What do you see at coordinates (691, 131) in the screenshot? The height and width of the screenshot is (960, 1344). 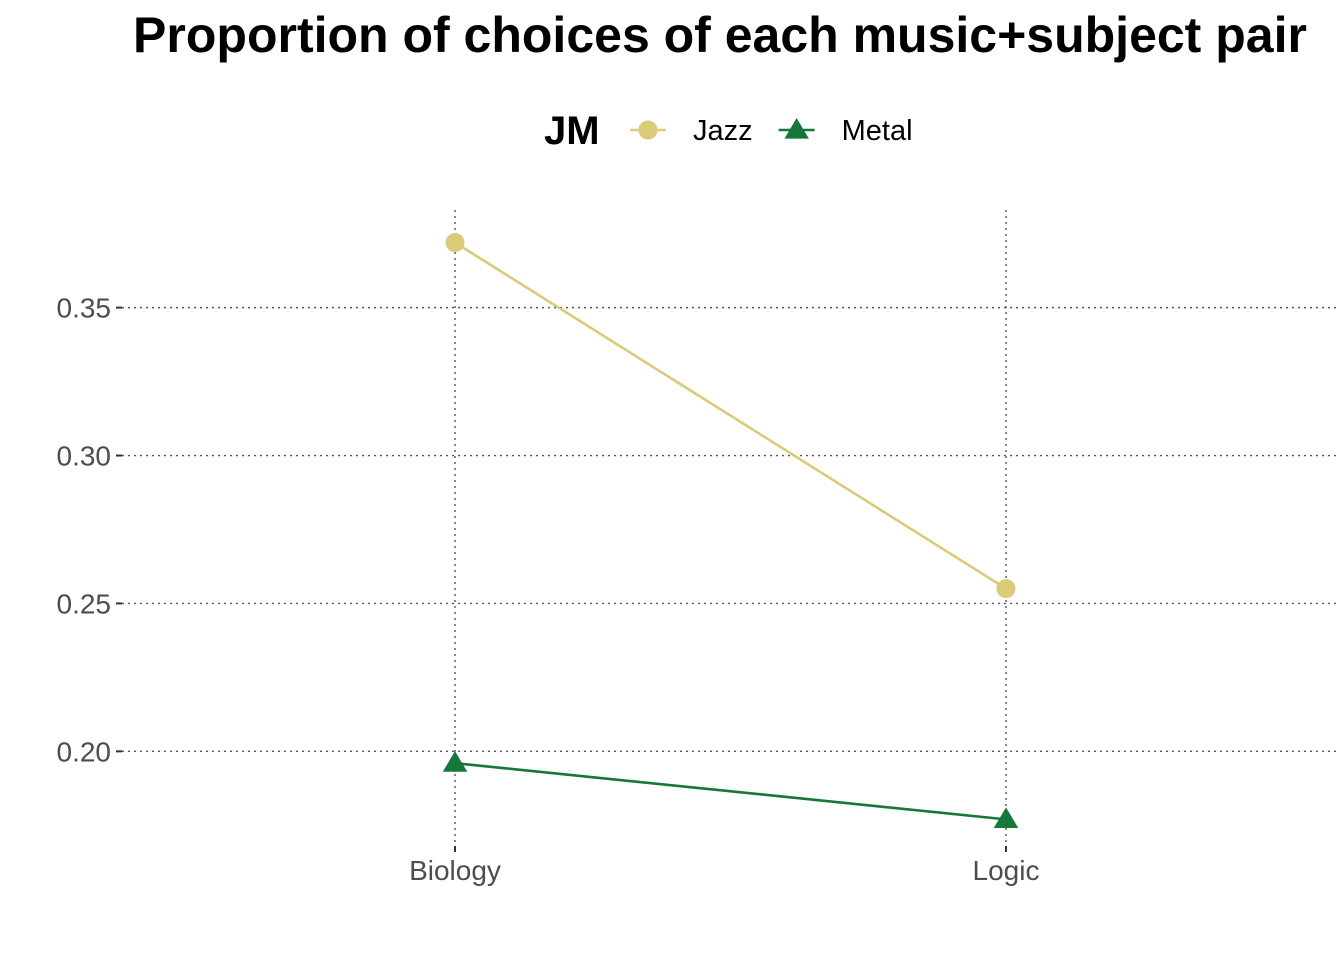 I see `legend-item-jazz: Jazz` at bounding box center [691, 131].